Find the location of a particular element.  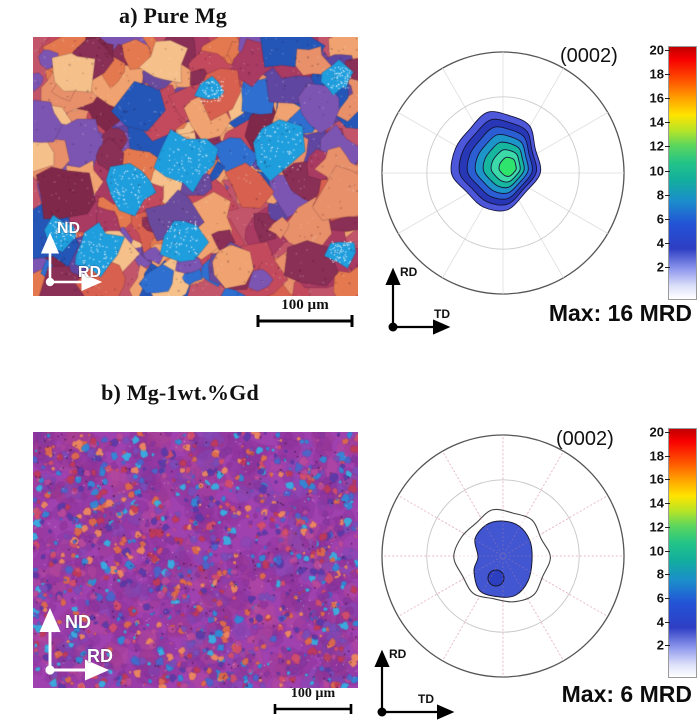

pole-figure-a-axes: RD TD is located at coordinates (418, 300).